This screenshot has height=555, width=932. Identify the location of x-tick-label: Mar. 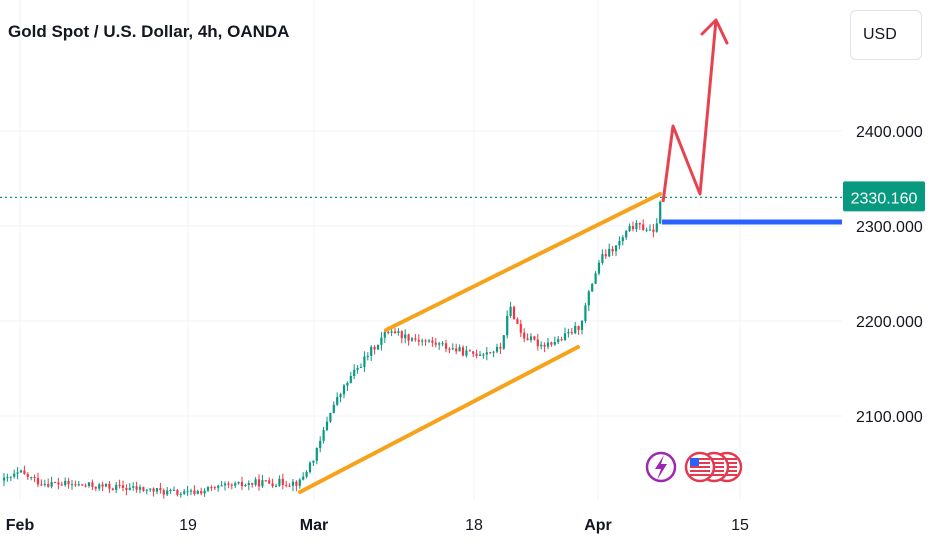
(314, 525).